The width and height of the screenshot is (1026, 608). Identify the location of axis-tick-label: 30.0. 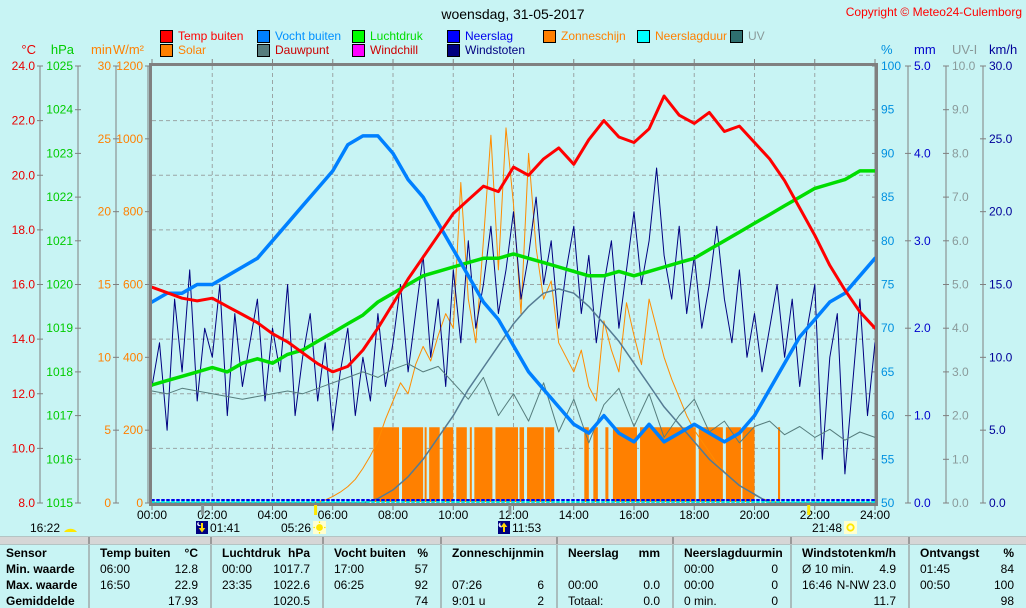
(1001, 66).